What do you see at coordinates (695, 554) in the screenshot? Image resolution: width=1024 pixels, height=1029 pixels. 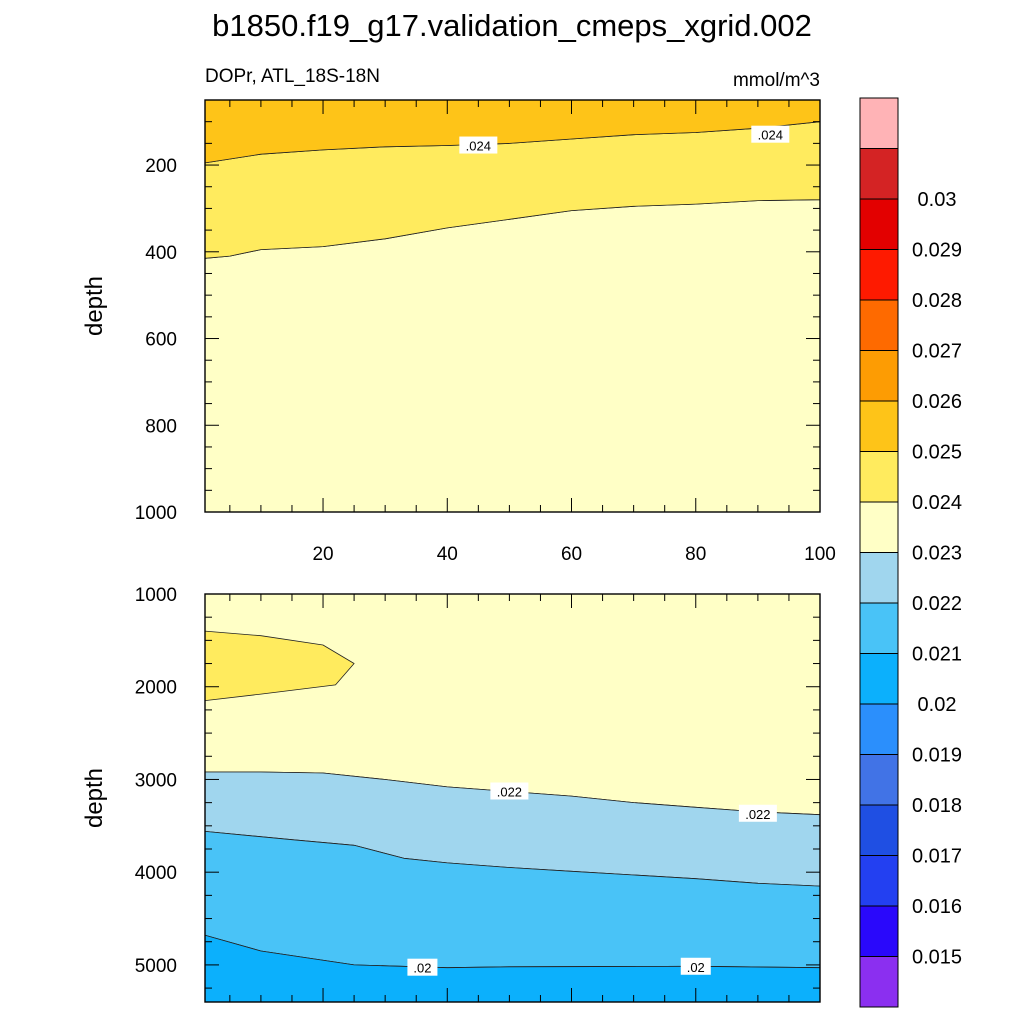 I see `x-tick-label: 80` at bounding box center [695, 554].